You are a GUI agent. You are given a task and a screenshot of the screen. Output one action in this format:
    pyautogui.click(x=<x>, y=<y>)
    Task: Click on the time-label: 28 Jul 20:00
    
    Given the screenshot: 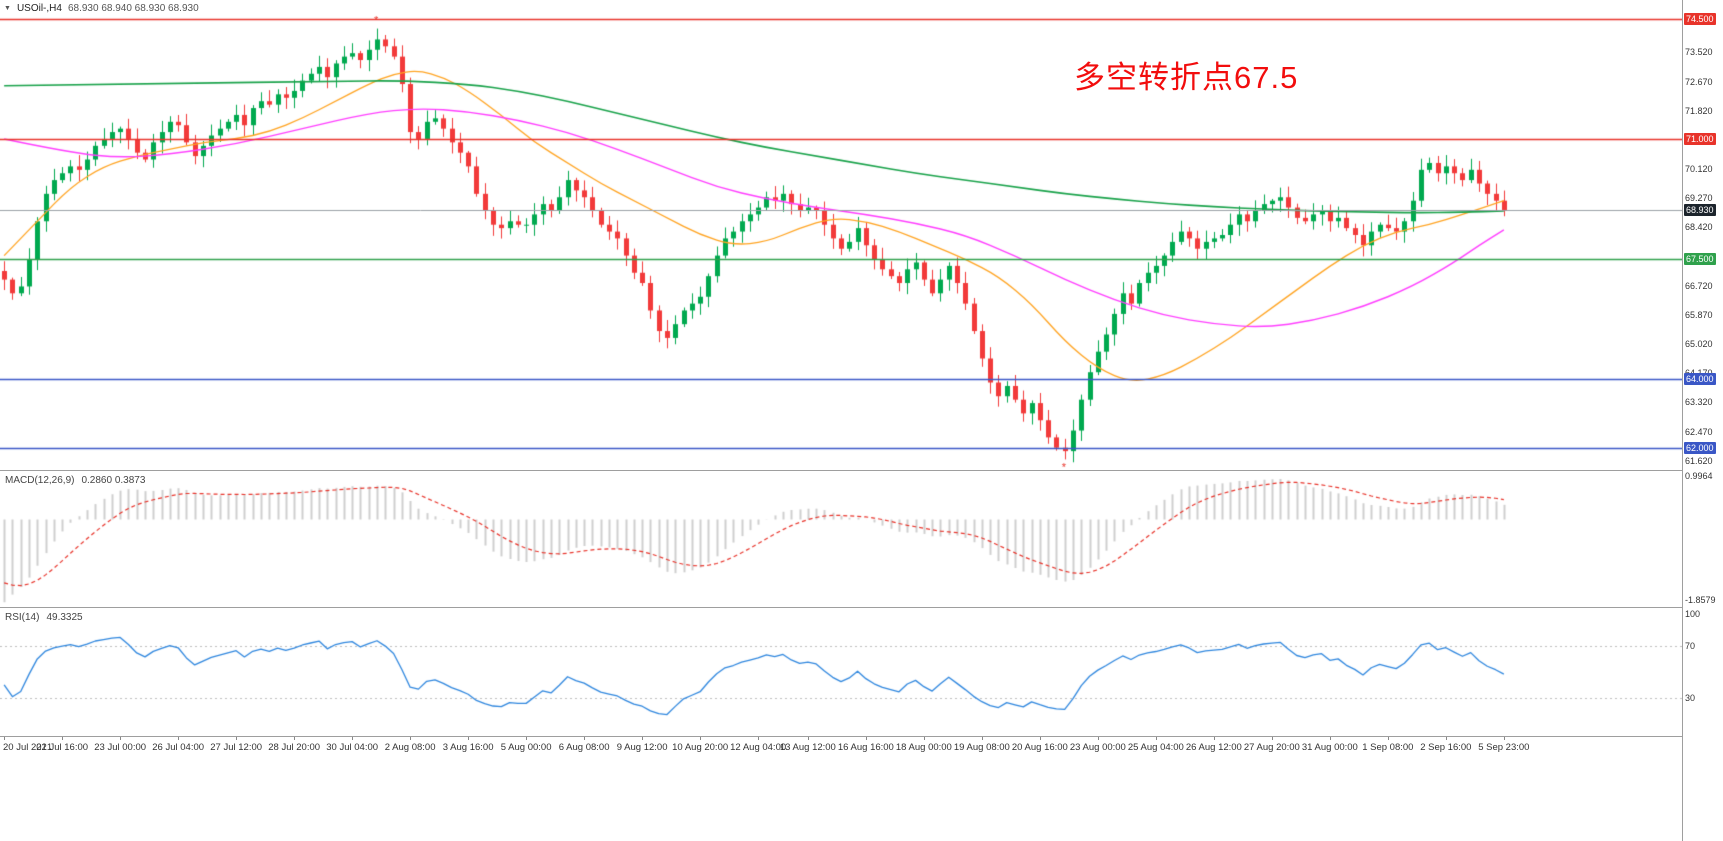 What is the action you would take?
    pyautogui.click(x=294, y=747)
    